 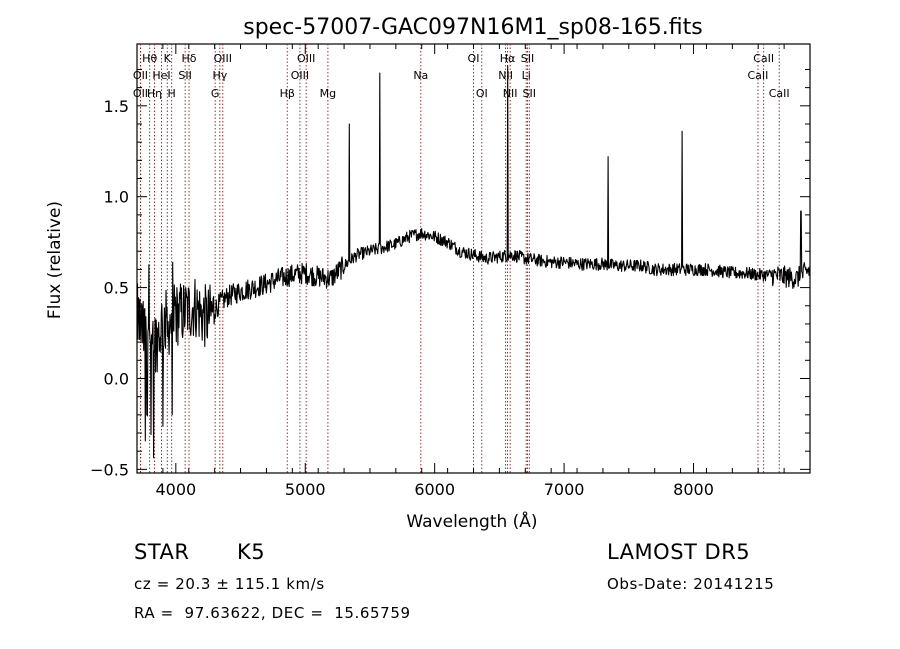 What do you see at coordinates (116, 106) in the screenshot?
I see `y-tick-label: 1.5` at bounding box center [116, 106].